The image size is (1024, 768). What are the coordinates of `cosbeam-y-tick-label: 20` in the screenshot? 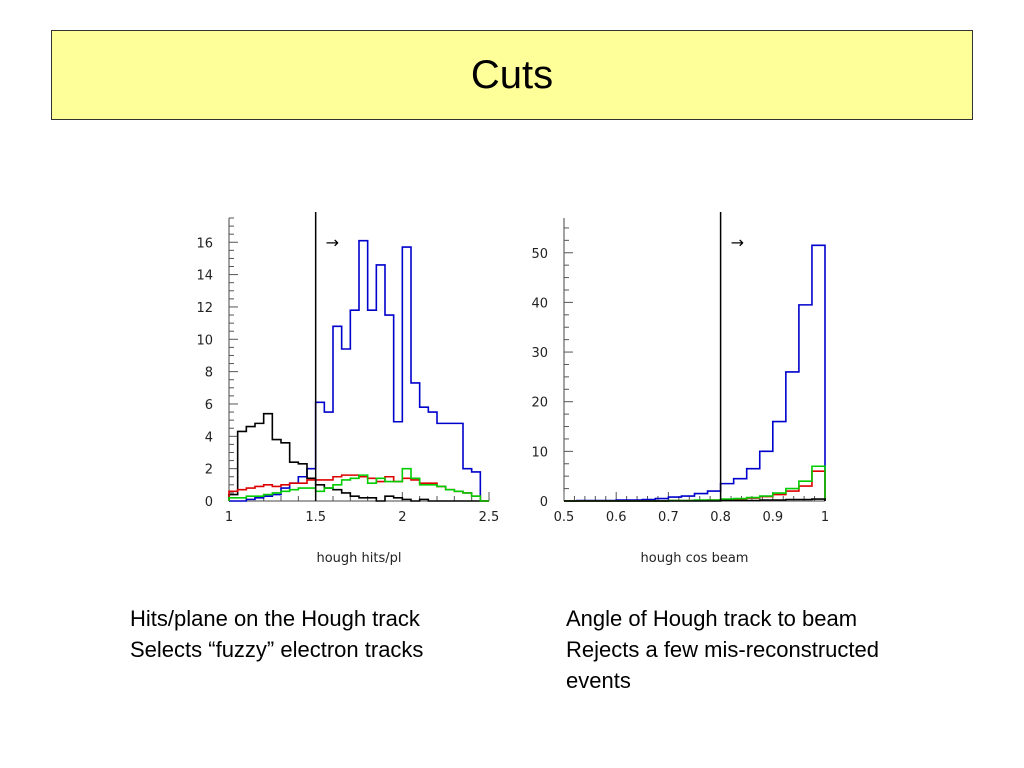 It's located at (539, 403).